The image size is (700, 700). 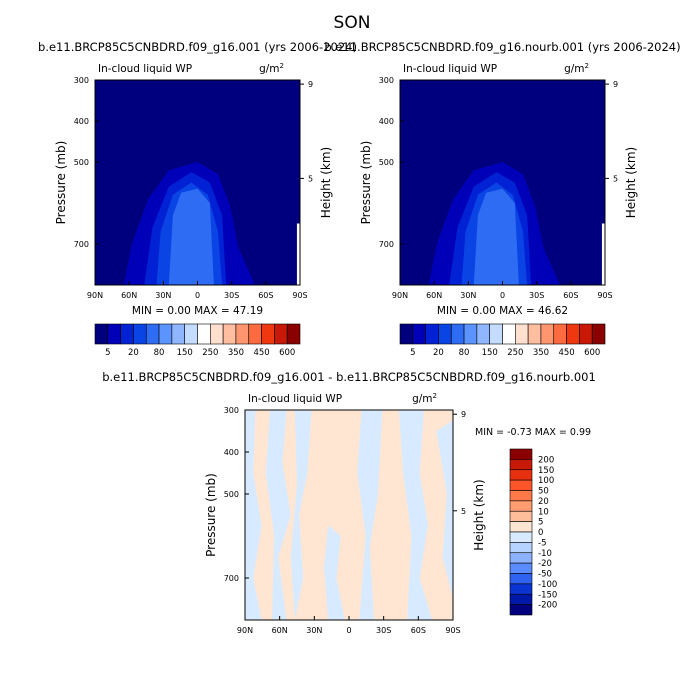 What do you see at coordinates (566, 353) in the screenshot?
I see `colorbar-label: 450` at bounding box center [566, 353].